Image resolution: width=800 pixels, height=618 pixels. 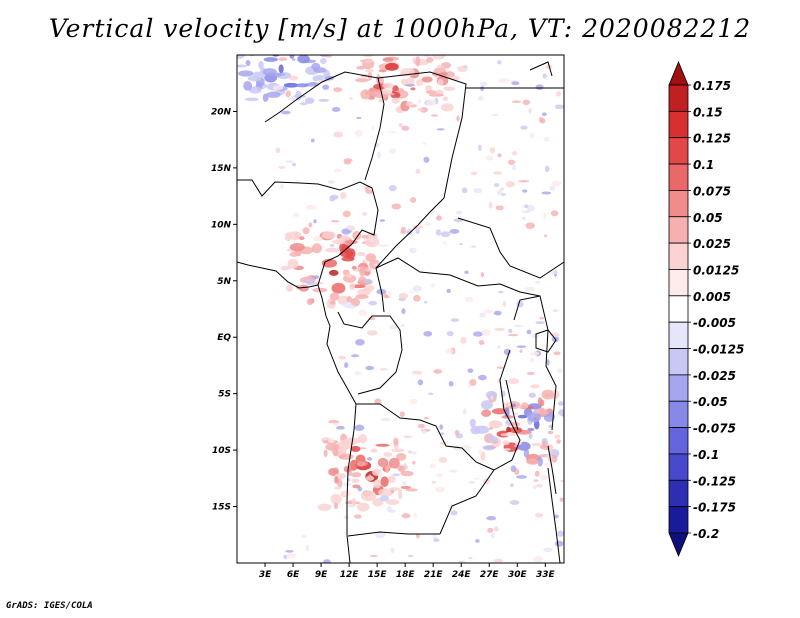 What do you see at coordinates (321, 575) in the screenshot?
I see `x-tick-label: 9E` at bounding box center [321, 575].